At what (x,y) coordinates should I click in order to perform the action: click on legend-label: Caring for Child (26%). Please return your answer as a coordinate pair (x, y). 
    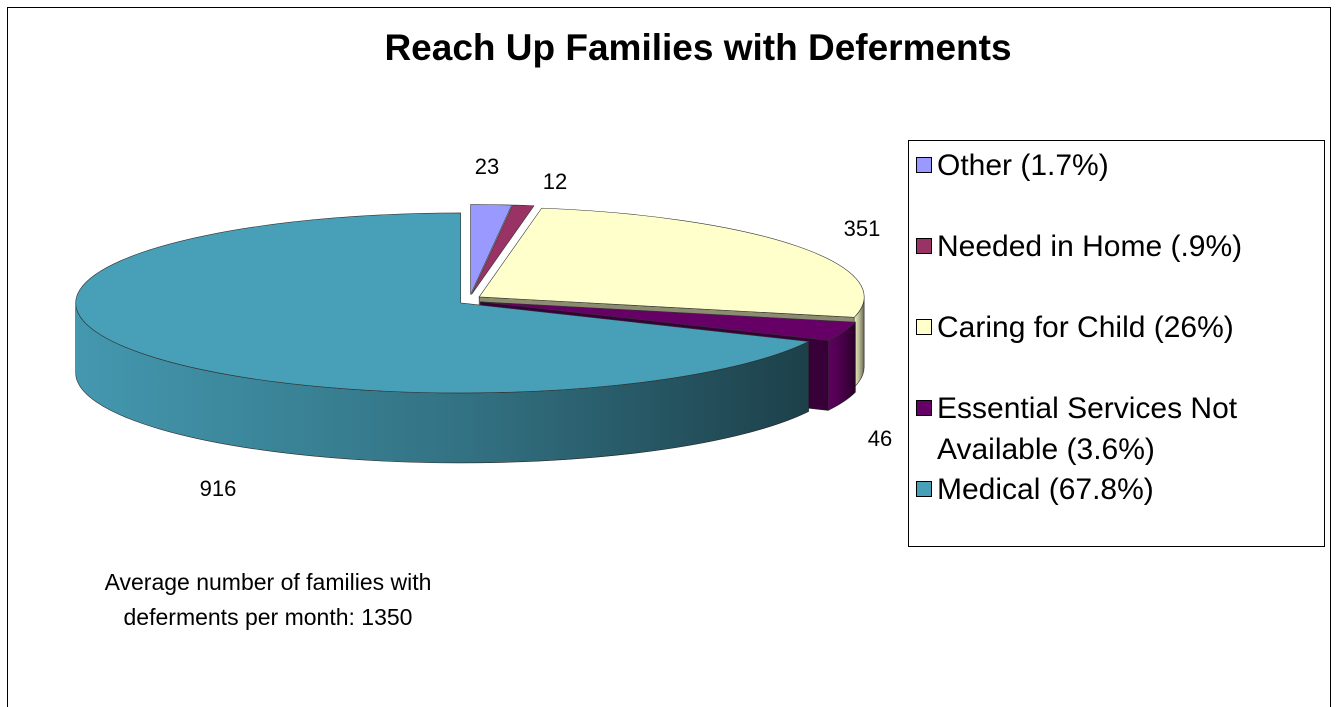
    Looking at the image, I should click on (1085, 327).